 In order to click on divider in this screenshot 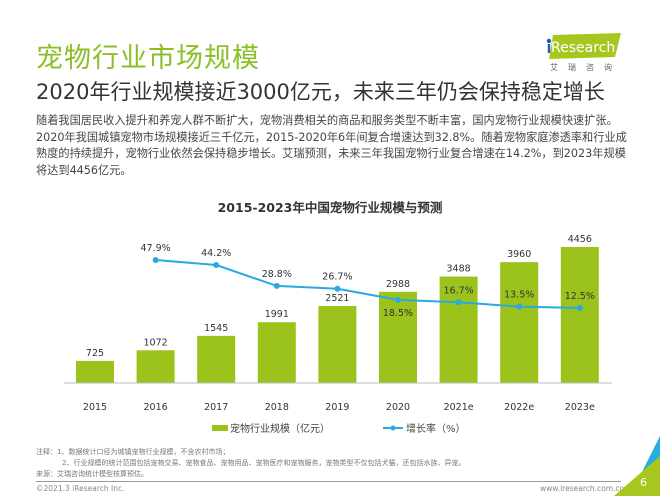, I will do `click(328, 481)`.